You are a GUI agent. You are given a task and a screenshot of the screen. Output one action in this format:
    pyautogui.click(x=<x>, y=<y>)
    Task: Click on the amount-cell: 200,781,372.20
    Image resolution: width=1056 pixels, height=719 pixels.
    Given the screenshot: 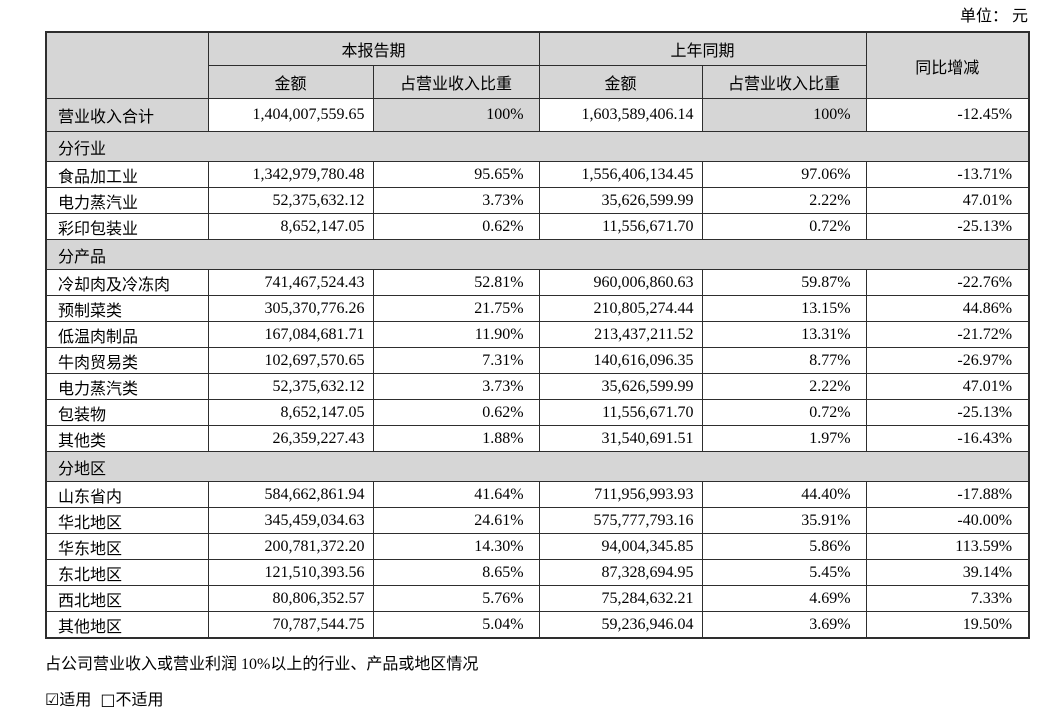 What is the action you would take?
    pyautogui.click(x=290, y=546)
    